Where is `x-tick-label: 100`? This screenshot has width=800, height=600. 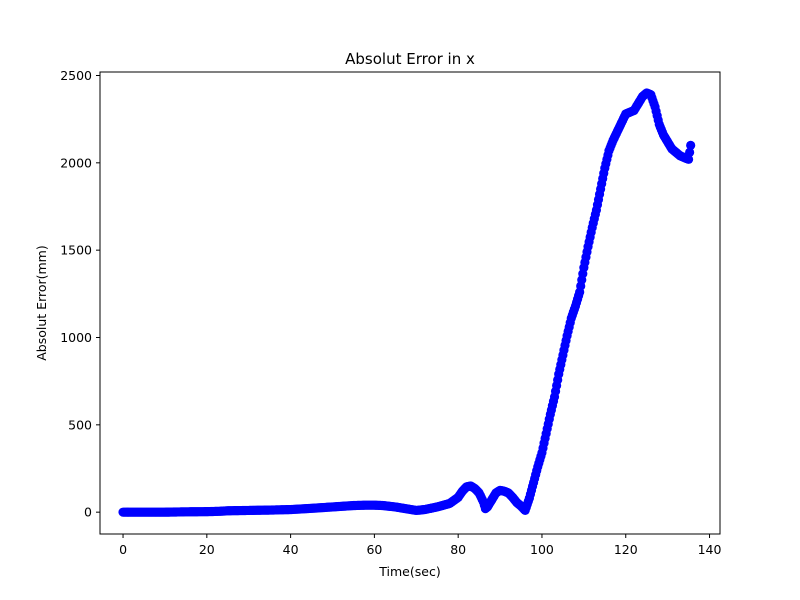
x-tick-label: 100 is located at coordinates (542, 549).